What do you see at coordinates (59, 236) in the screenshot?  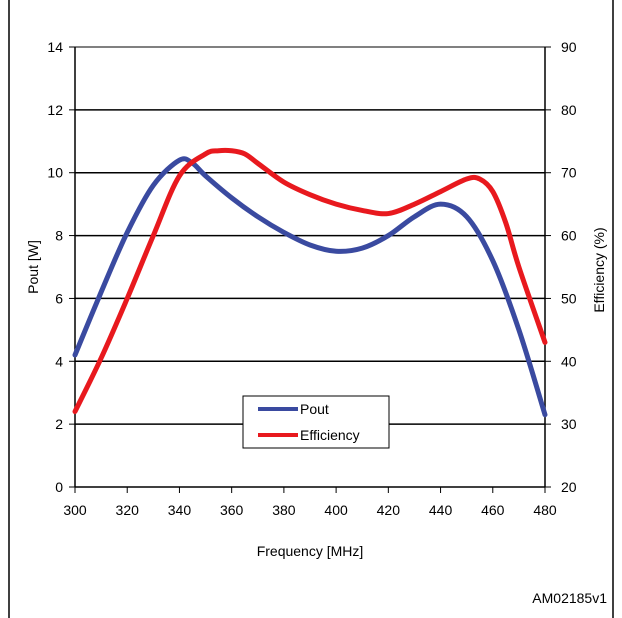 I see `left-tick-label: 8` at bounding box center [59, 236].